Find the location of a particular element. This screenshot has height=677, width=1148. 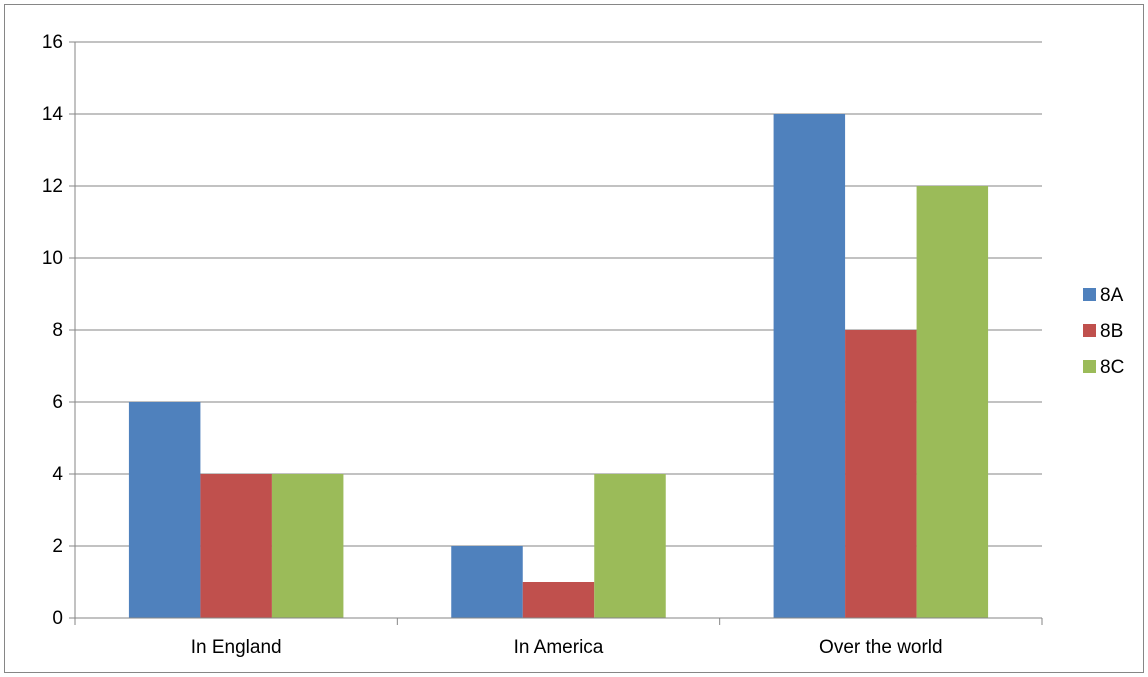

legend-label-8b: 8B is located at coordinates (1111, 331).